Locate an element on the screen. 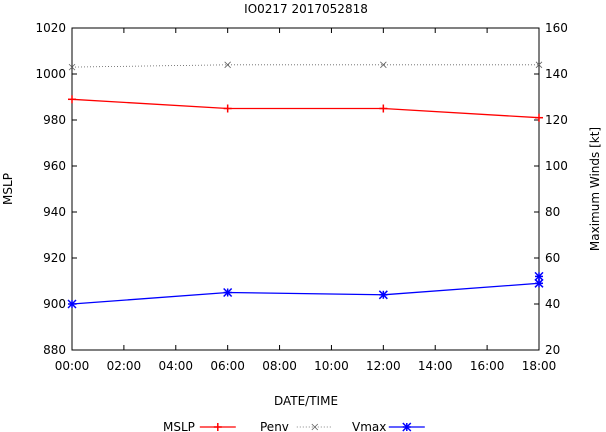 The image size is (606, 432). x-tick-label: 18:00 is located at coordinates (539, 366).